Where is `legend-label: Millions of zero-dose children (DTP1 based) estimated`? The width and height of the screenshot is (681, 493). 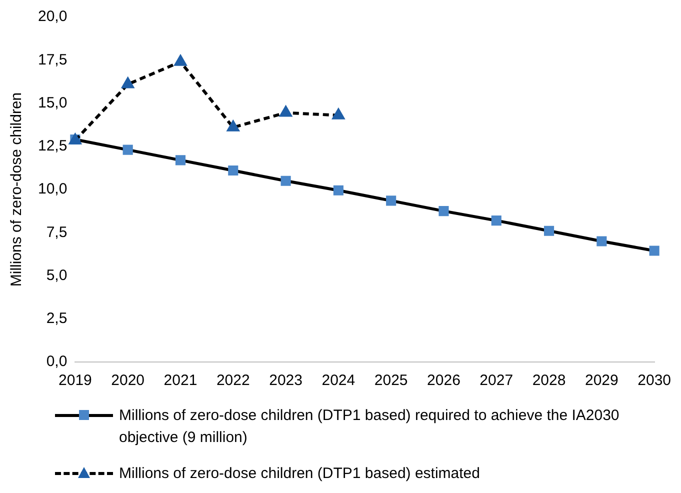 legend-label: Millions of zero-dose children (DTP1 based) estimated is located at coordinates (299, 474).